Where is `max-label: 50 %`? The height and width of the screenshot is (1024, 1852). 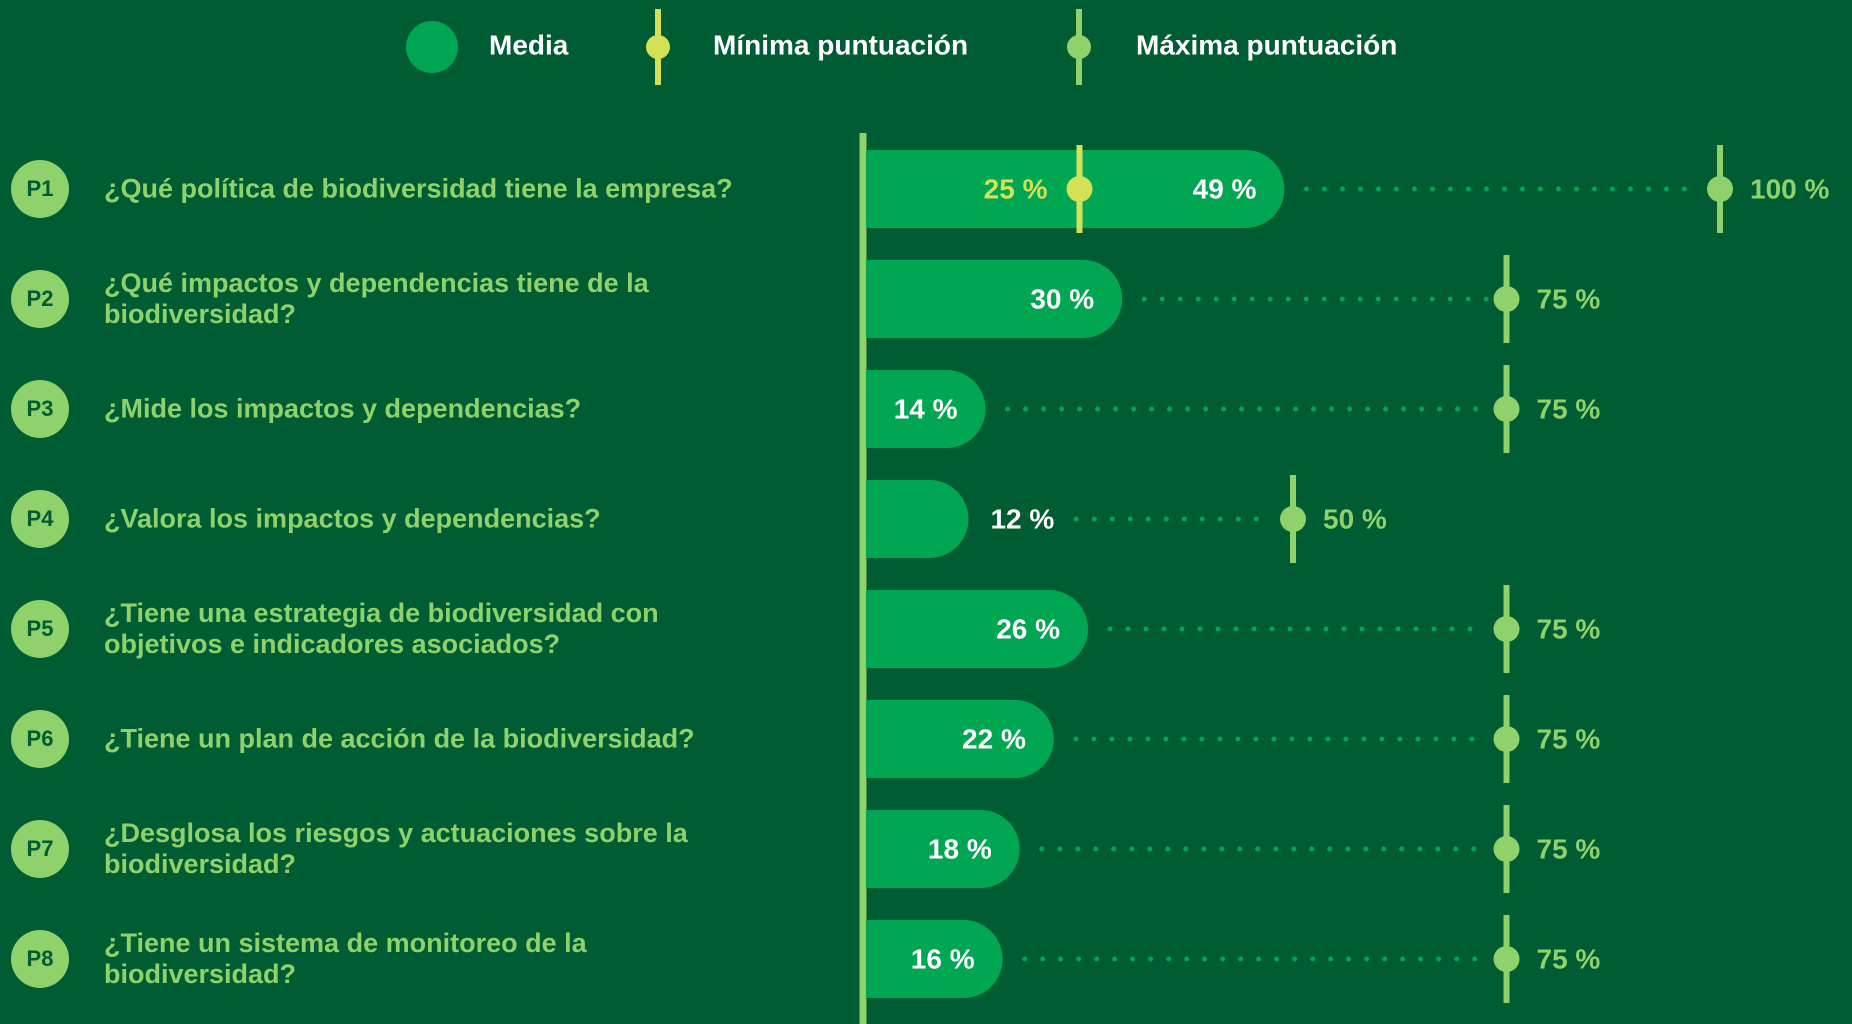 max-label: 50 % is located at coordinates (1355, 518).